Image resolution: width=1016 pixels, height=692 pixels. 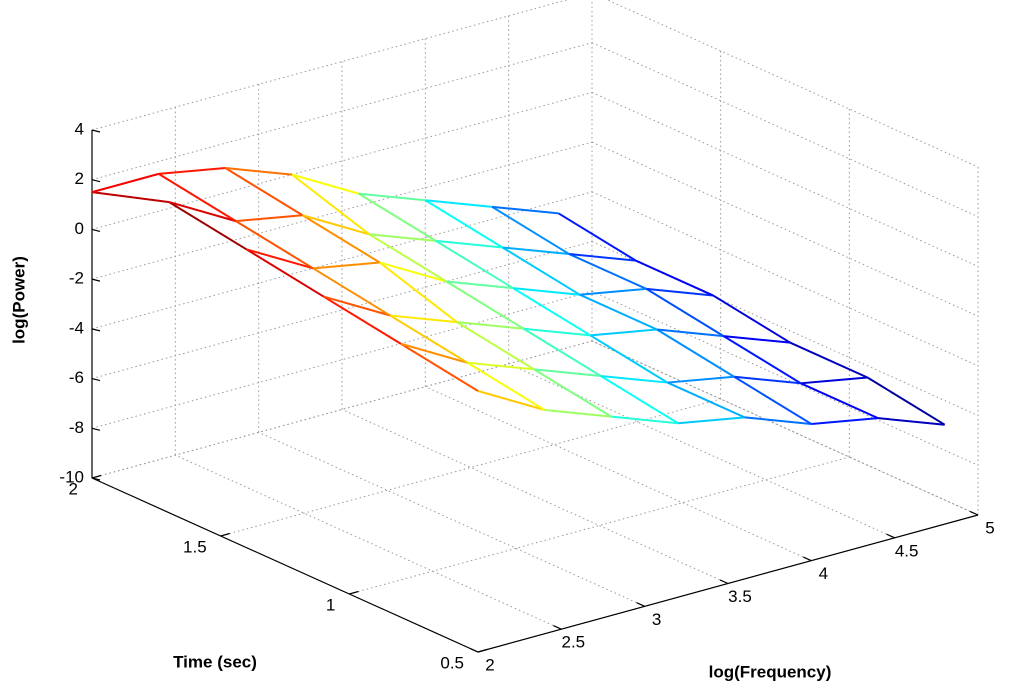 What do you see at coordinates (574, 642) in the screenshot?
I see `x-tick-label: 2.5` at bounding box center [574, 642].